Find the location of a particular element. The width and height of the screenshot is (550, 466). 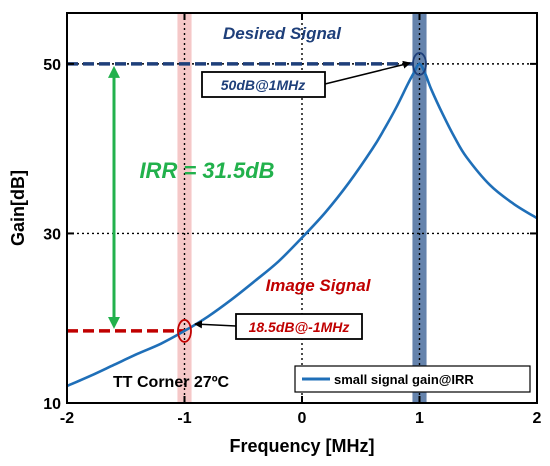

image-value-box is located at coordinates (299, 326).